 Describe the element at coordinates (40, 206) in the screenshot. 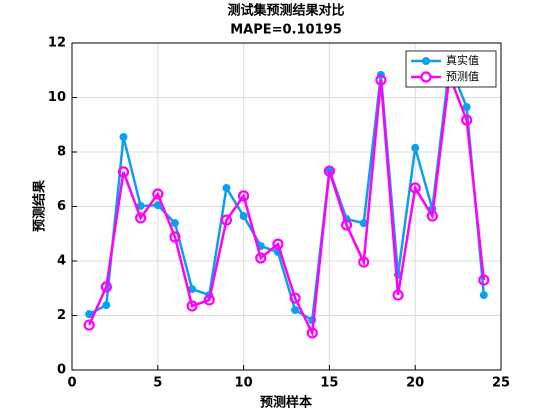

I see `y-axis-label: 预测结果` at that location.